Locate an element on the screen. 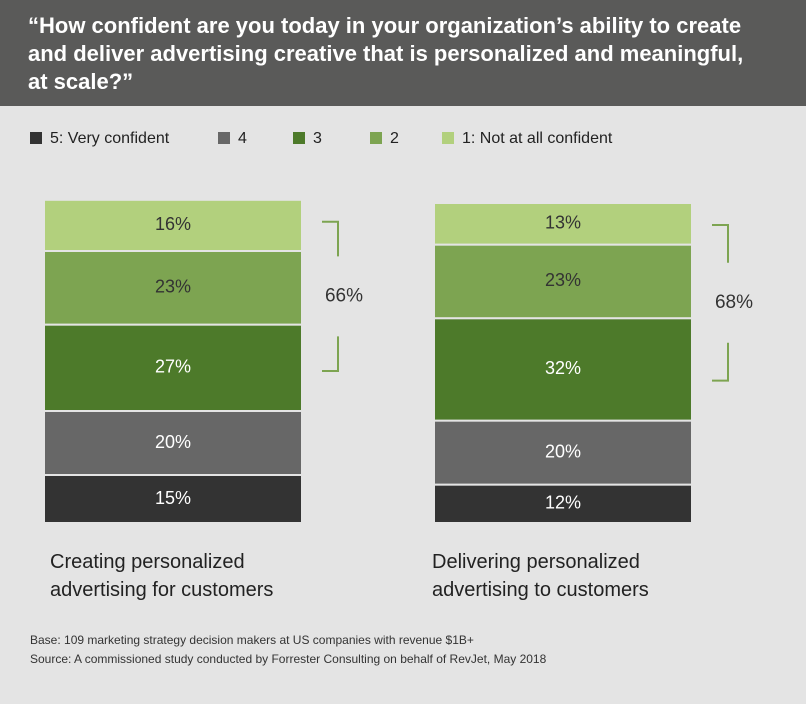 Image resolution: width=806 pixels, height=704 pixels. value-label: 12% is located at coordinates (563, 503).